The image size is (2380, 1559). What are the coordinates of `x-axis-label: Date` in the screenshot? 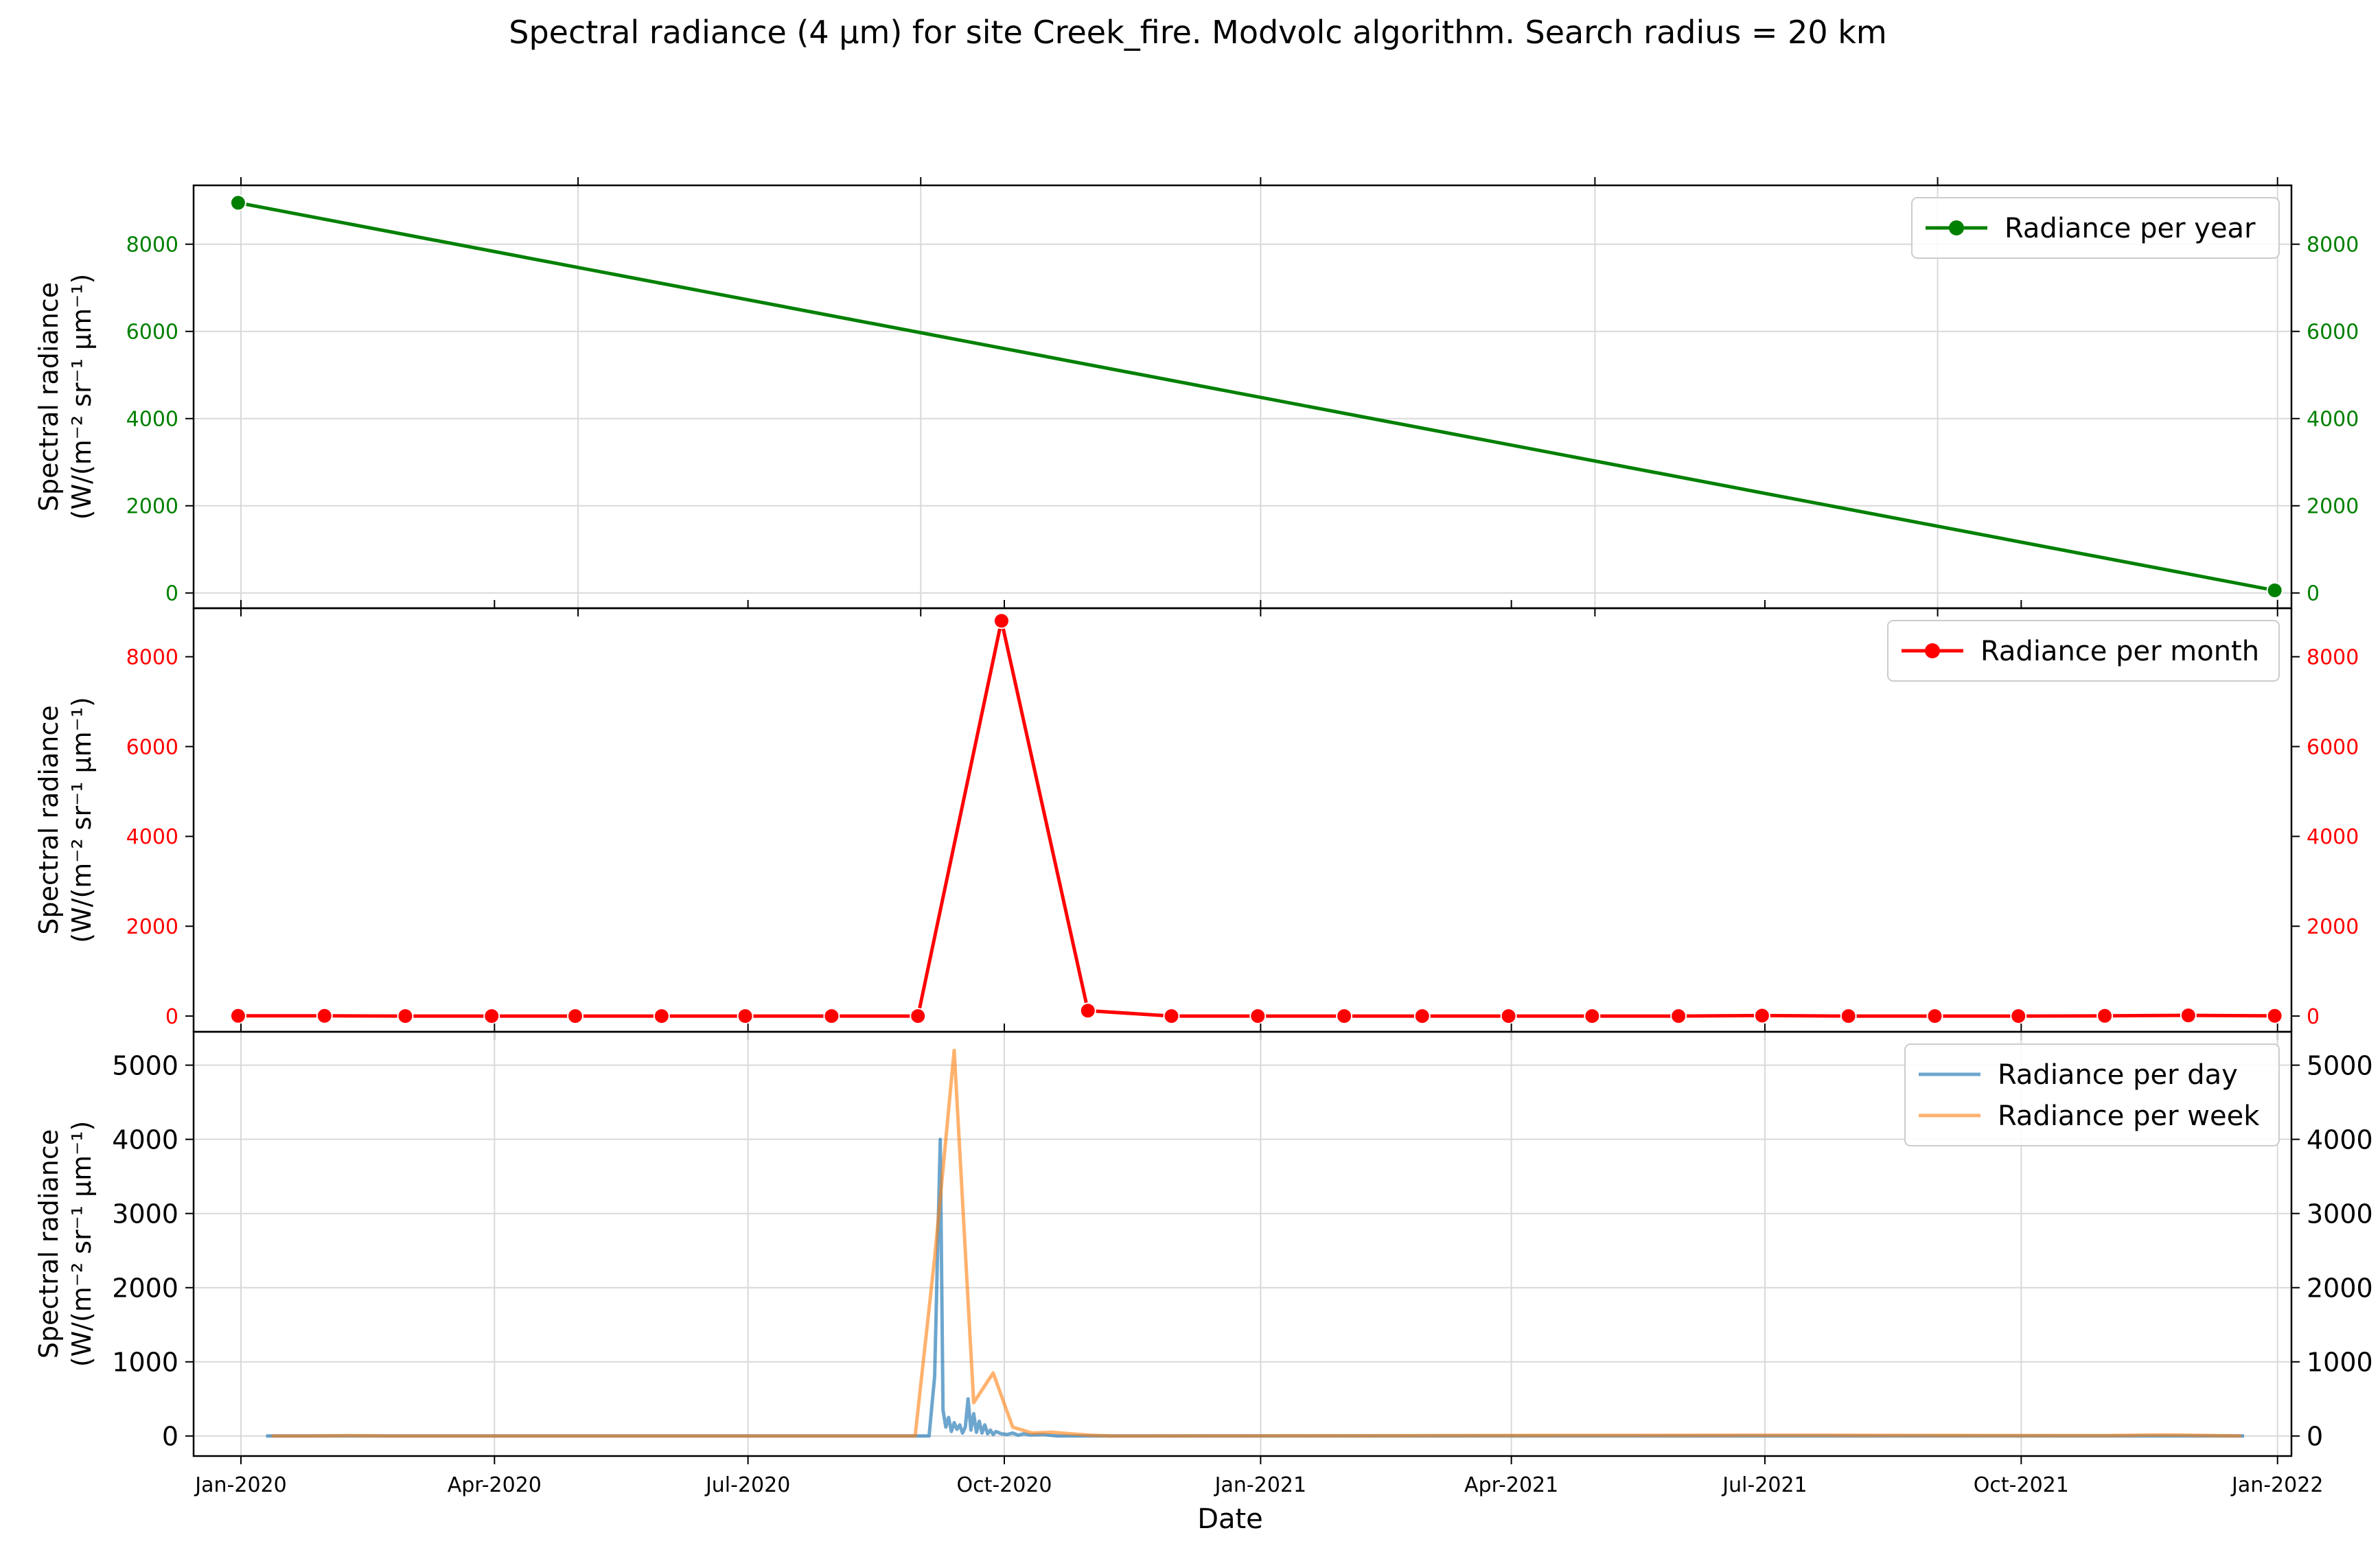 It's located at (1230, 1519).